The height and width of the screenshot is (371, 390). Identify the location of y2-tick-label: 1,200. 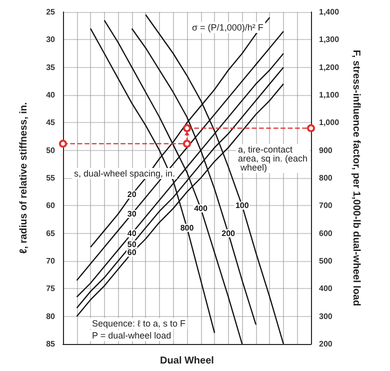
(329, 67).